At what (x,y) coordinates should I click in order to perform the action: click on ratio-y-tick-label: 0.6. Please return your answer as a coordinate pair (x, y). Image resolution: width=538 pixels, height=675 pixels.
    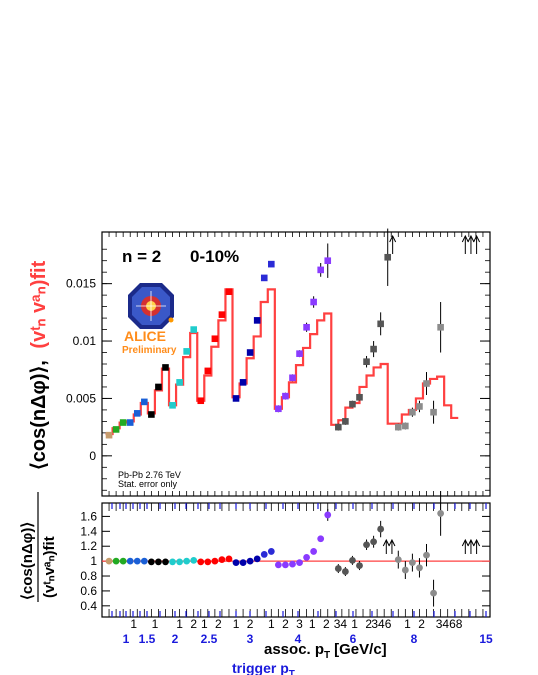
    Looking at the image, I should click on (88, 591).